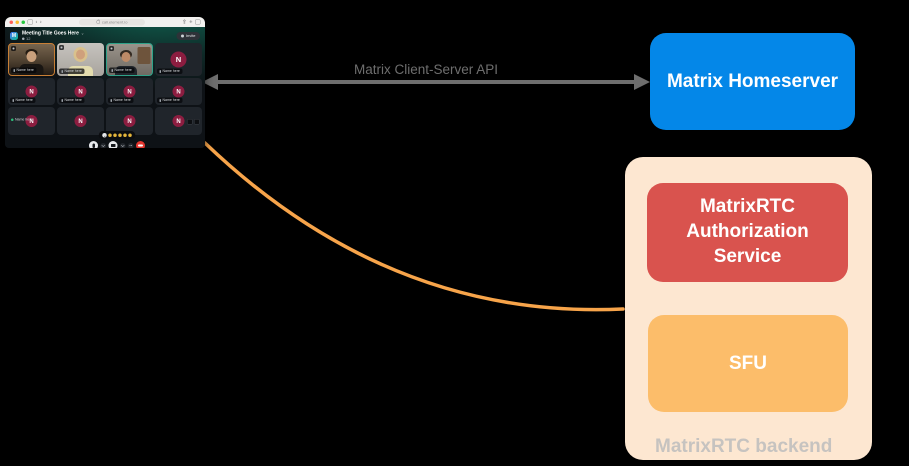 The width and height of the screenshot is (909, 466). I want to click on arrow-head-right, so click(642, 82).